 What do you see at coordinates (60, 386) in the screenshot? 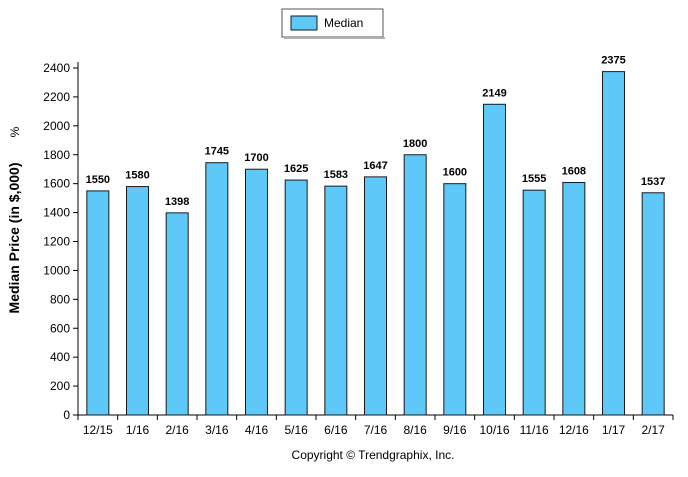
I see `y-tick-label: 200` at bounding box center [60, 386].